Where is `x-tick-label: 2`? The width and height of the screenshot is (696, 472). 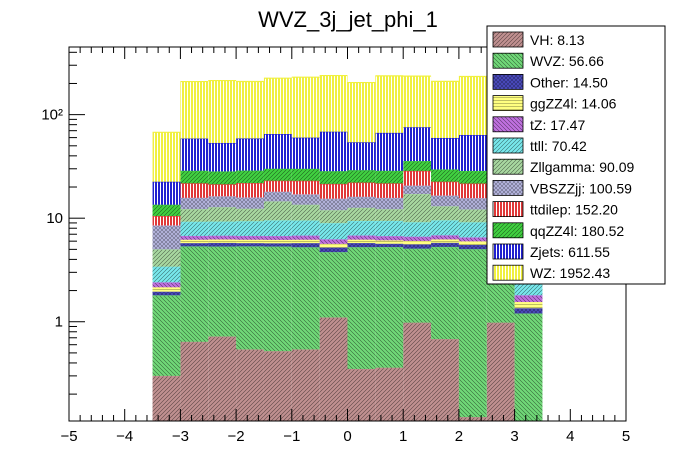 x-tick-label: 2 is located at coordinates (459, 436).